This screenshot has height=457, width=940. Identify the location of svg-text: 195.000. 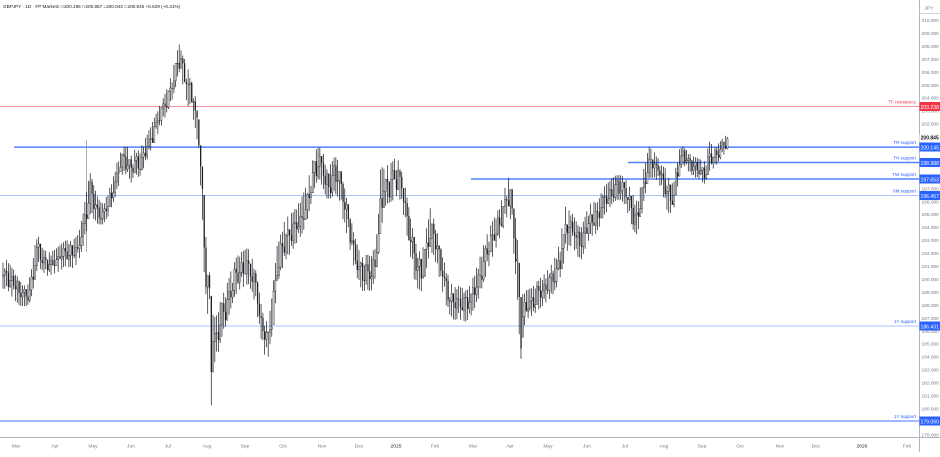
(931, 215).